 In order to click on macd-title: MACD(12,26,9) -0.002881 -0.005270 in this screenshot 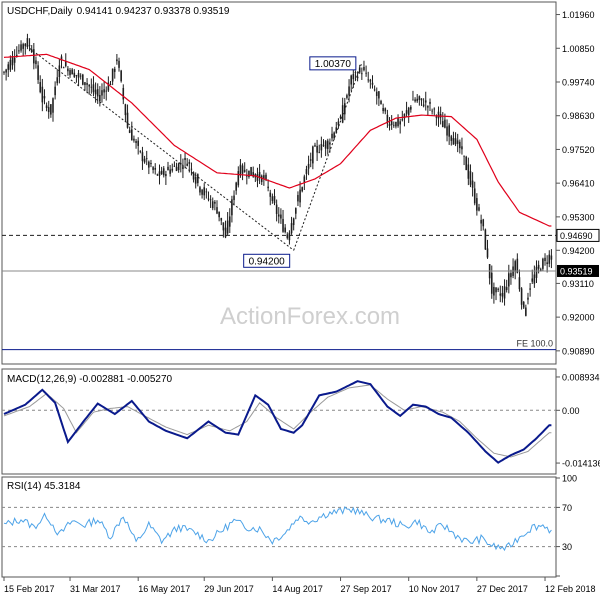, I will do `click(90, 379)`.